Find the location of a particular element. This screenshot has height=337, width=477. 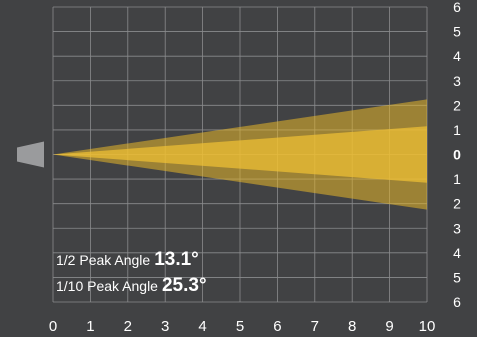

y-tick-label-8: 2 is located at coordinates (457, 204).